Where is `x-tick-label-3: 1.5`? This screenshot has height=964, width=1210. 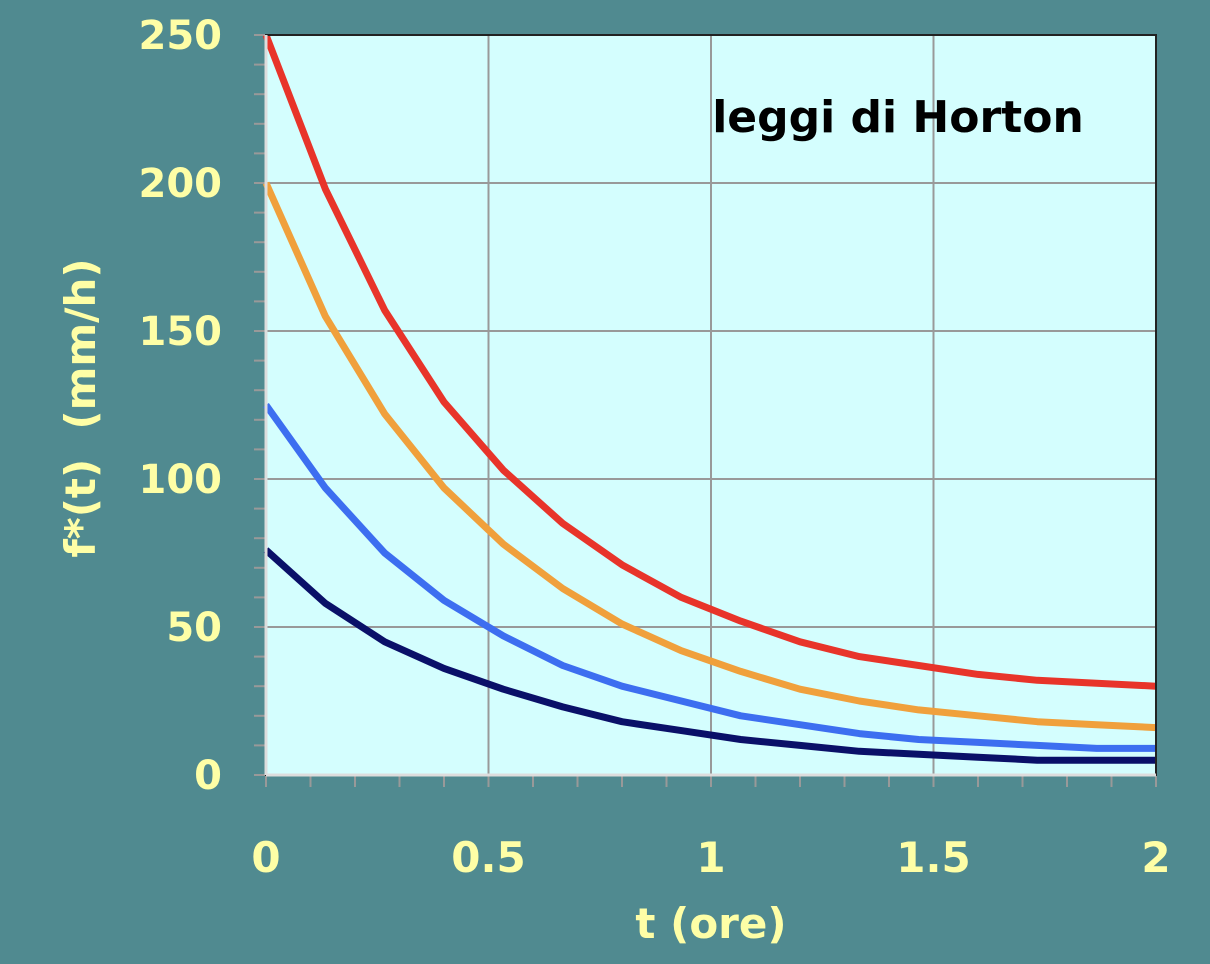 x-tick-label-3: 1.5 is located at coordinates (933, 857).